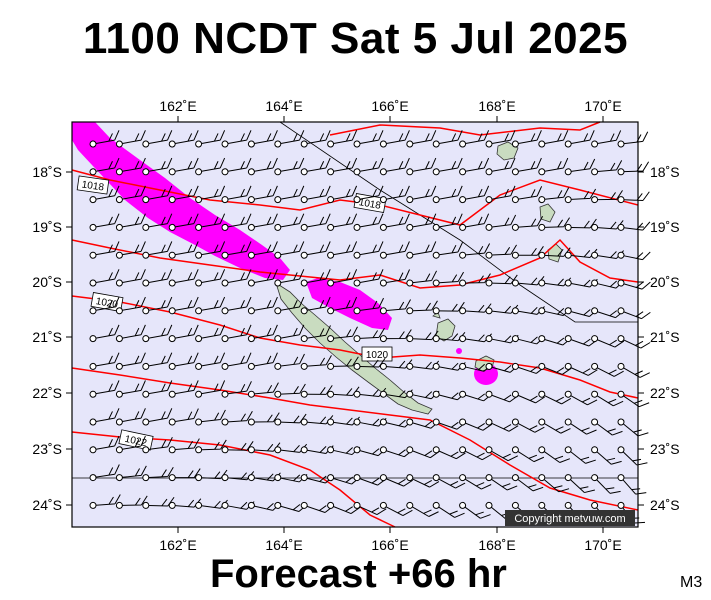 The image size is (711, 600). What do you see at coordinates (377, 354) in the screenshot?
I see `isobar-label: 1020` at bounding box center [377, 354].